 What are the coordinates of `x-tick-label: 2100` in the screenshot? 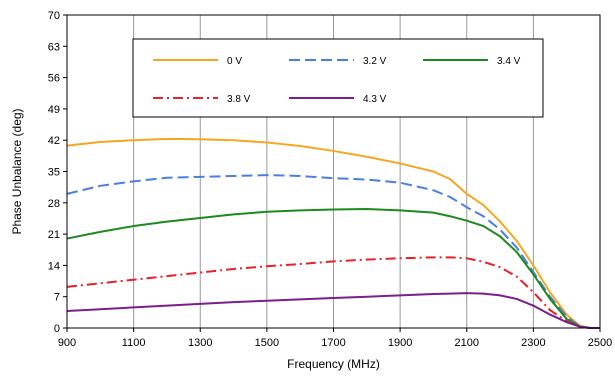 It's located at (467, 343).